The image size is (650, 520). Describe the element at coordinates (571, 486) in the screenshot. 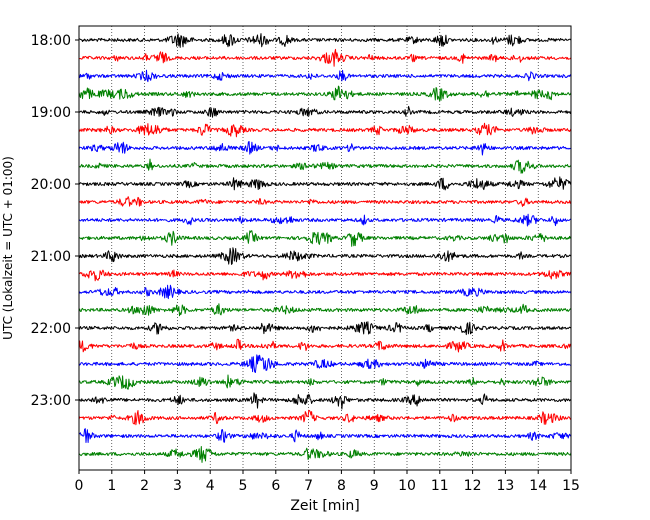

I see `x-tick-label: 15` at that location.